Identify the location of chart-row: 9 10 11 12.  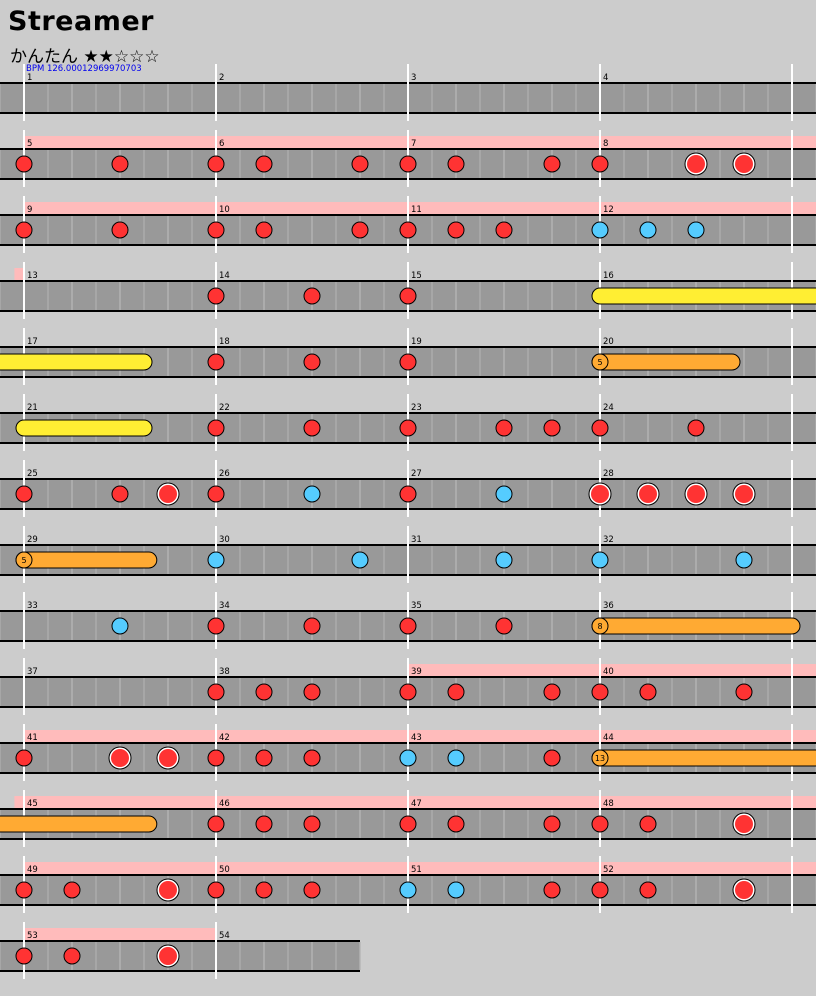
(408, 224).